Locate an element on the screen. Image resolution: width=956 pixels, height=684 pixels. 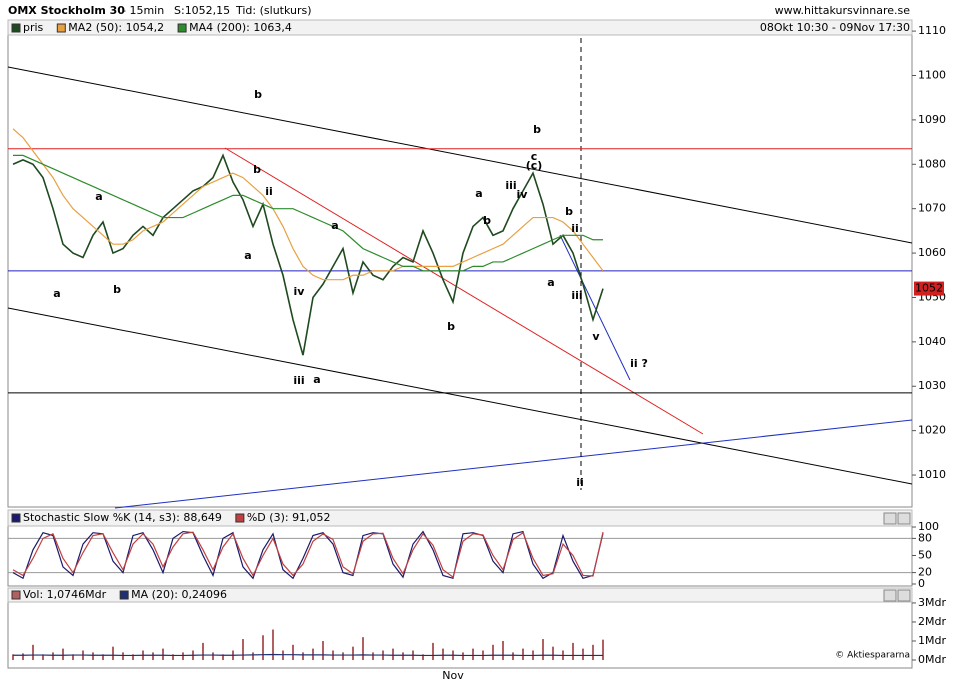
wave-label: ii is located at coordinates (575, 228).